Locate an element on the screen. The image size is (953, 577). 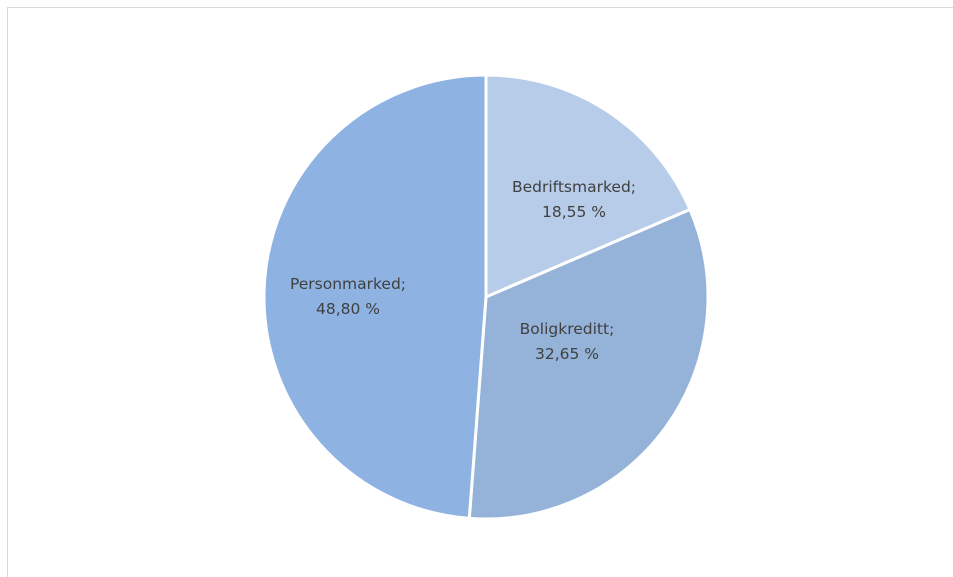
data-label-category: Bedriftsmarked; is located at coordinates (574, 187).